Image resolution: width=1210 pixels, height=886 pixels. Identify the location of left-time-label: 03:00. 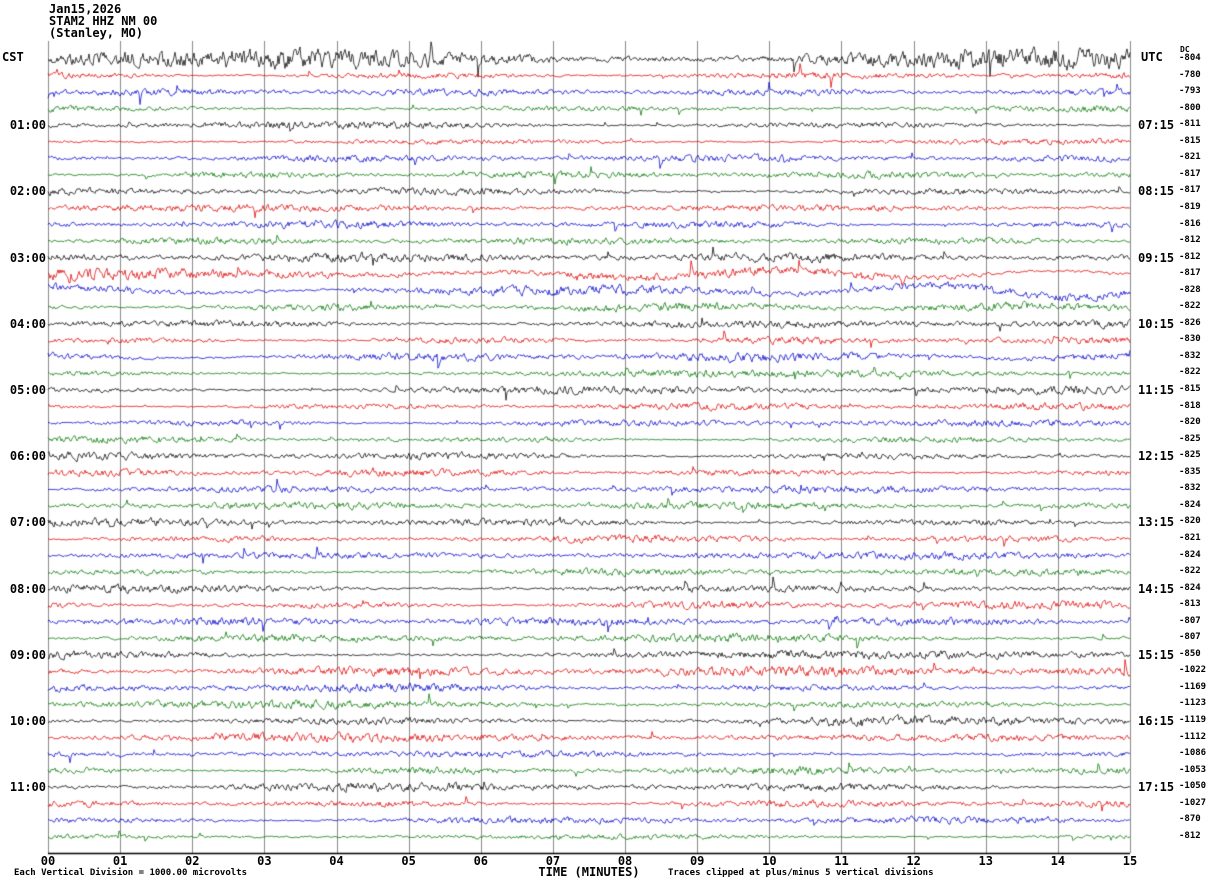
(27, 257).